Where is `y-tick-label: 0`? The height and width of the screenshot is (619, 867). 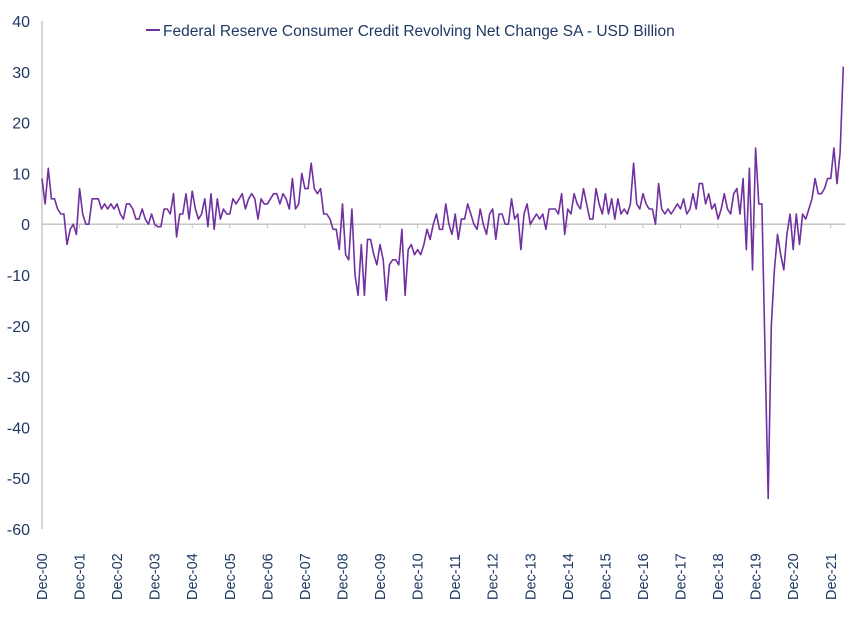
y-tick-label: 0 is located at coordinates (25, 225).